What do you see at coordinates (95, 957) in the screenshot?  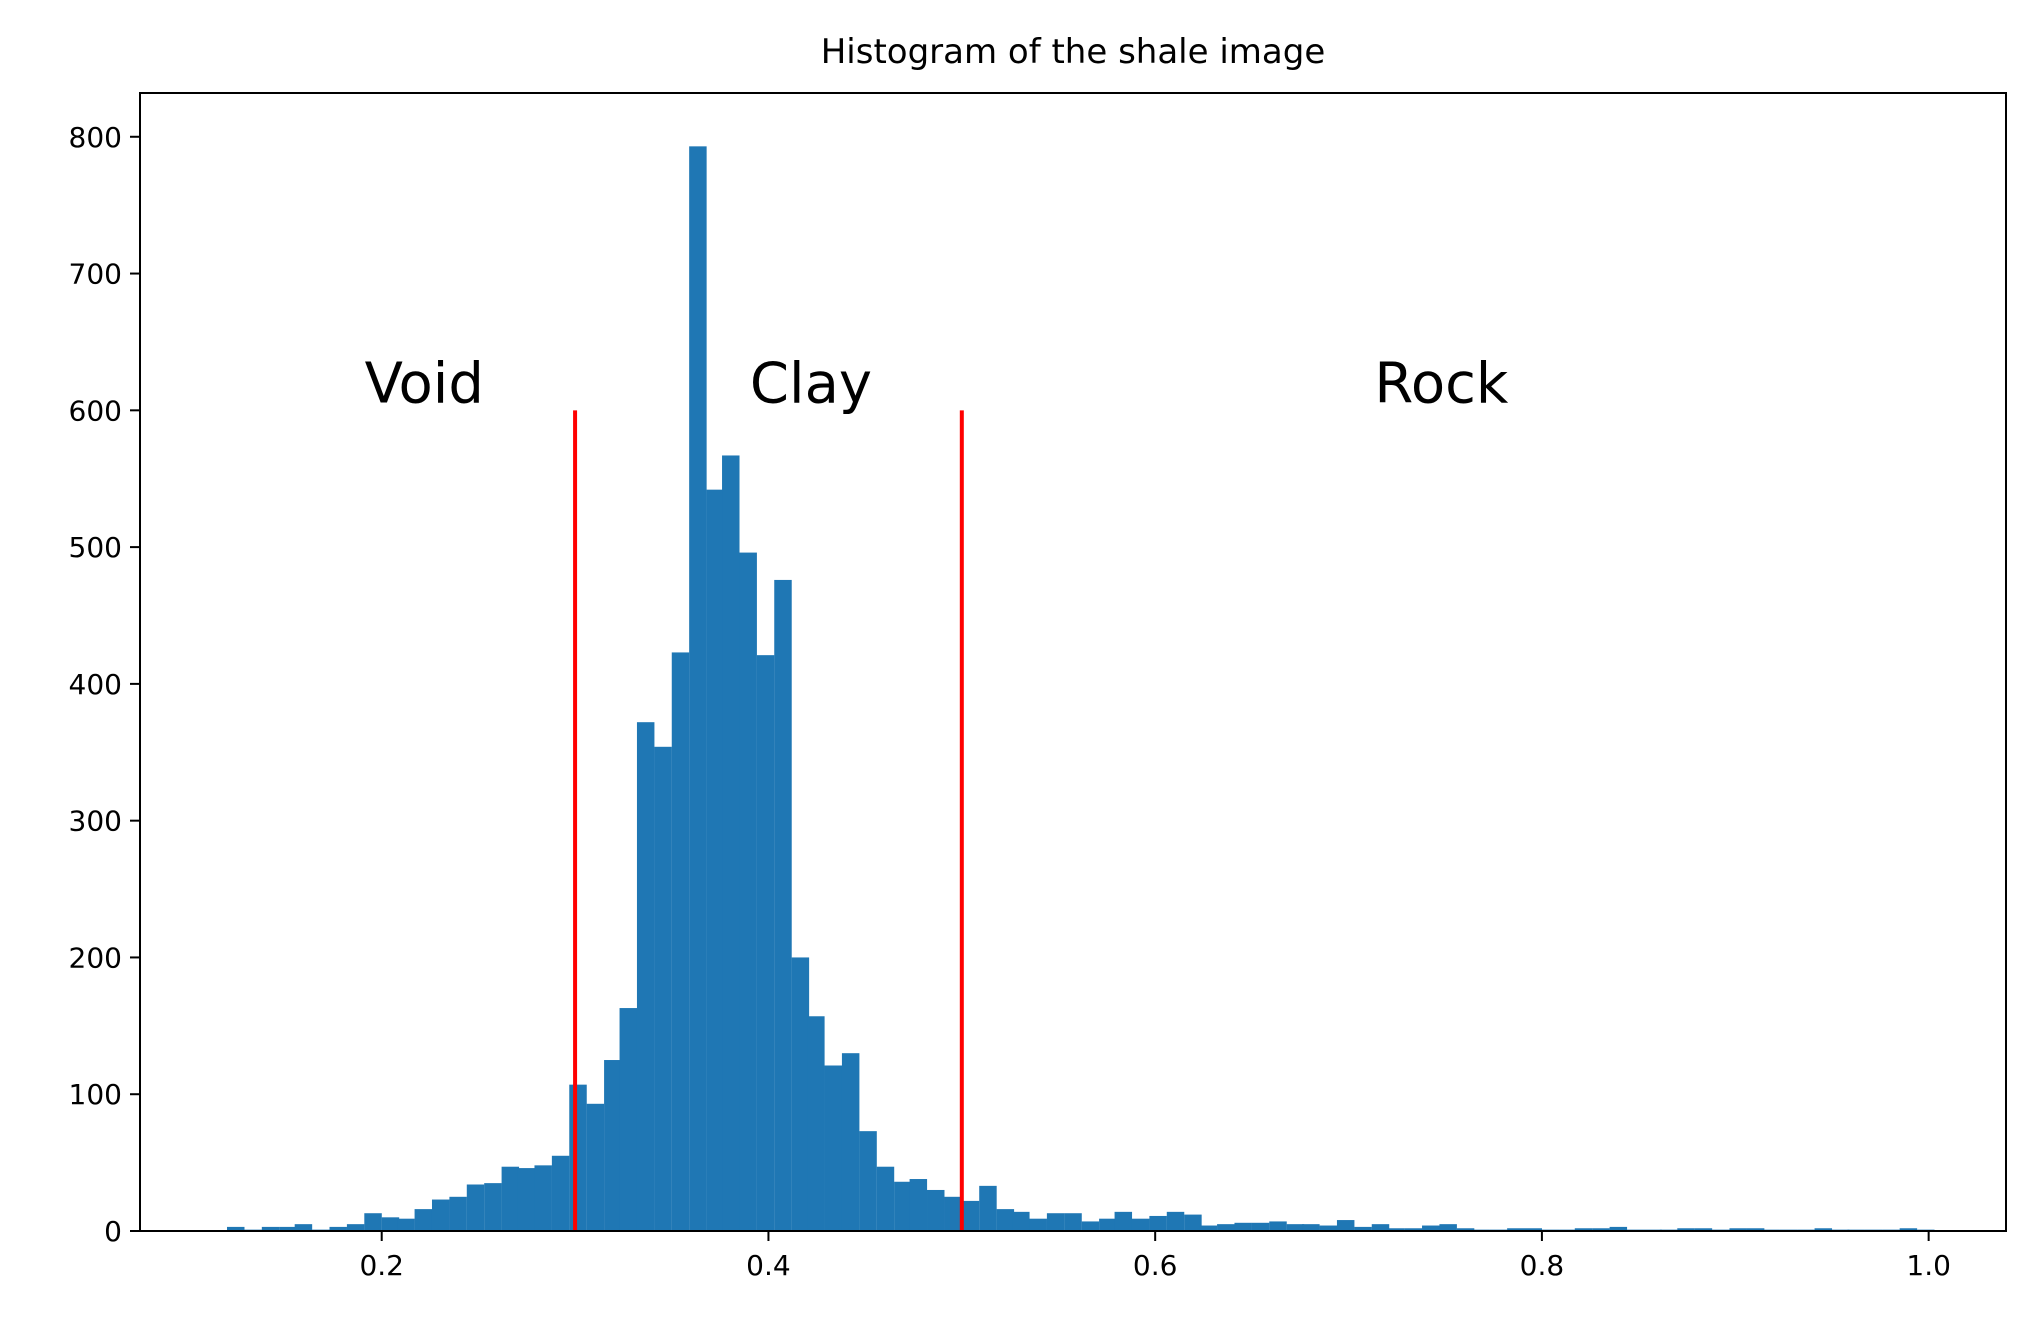 I see `y-tick-label: 200` at bounding box center [95, 957].